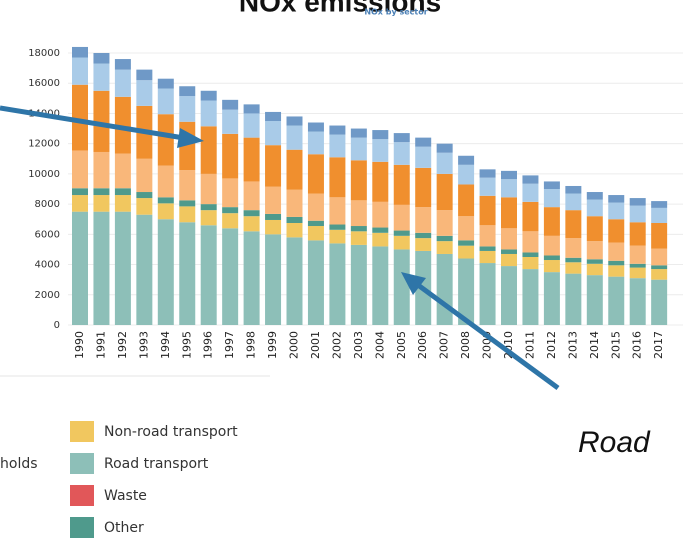  I want to click on x-tick-label: 1990, so click(79, 345).